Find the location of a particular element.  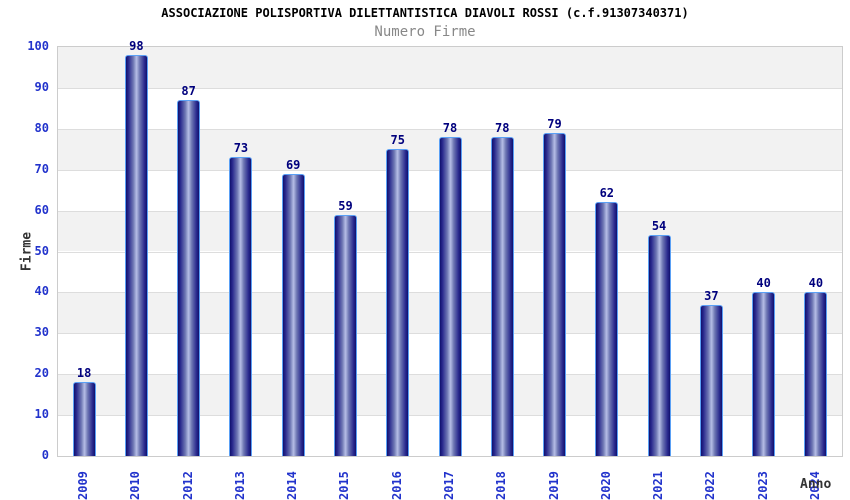

x-axis-title: Anno is located at coordinates (816, 484).